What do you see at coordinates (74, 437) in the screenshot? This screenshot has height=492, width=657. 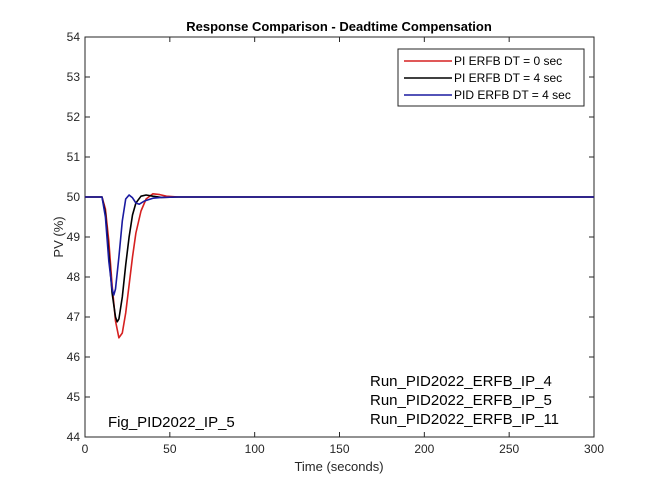 I see `y-tick-label: 44` at bounding box center [74, 437].